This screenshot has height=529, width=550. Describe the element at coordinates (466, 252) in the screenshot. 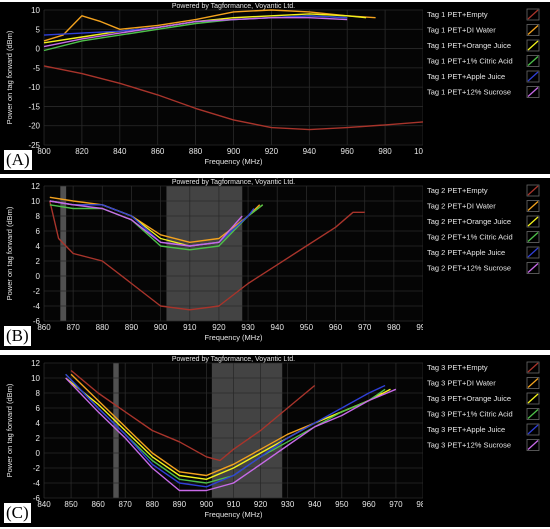

I see `legend-label: Tag 2 PET+Apple Juice` at that location.